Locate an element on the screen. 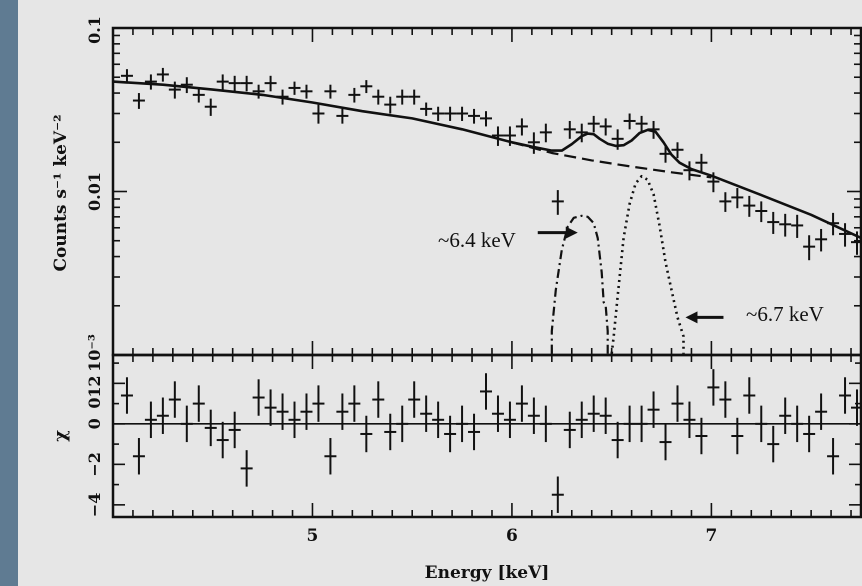 The width and height of the screenshot is (862, 586). x-tick-label: 7 is located at coordinates (711, 536).